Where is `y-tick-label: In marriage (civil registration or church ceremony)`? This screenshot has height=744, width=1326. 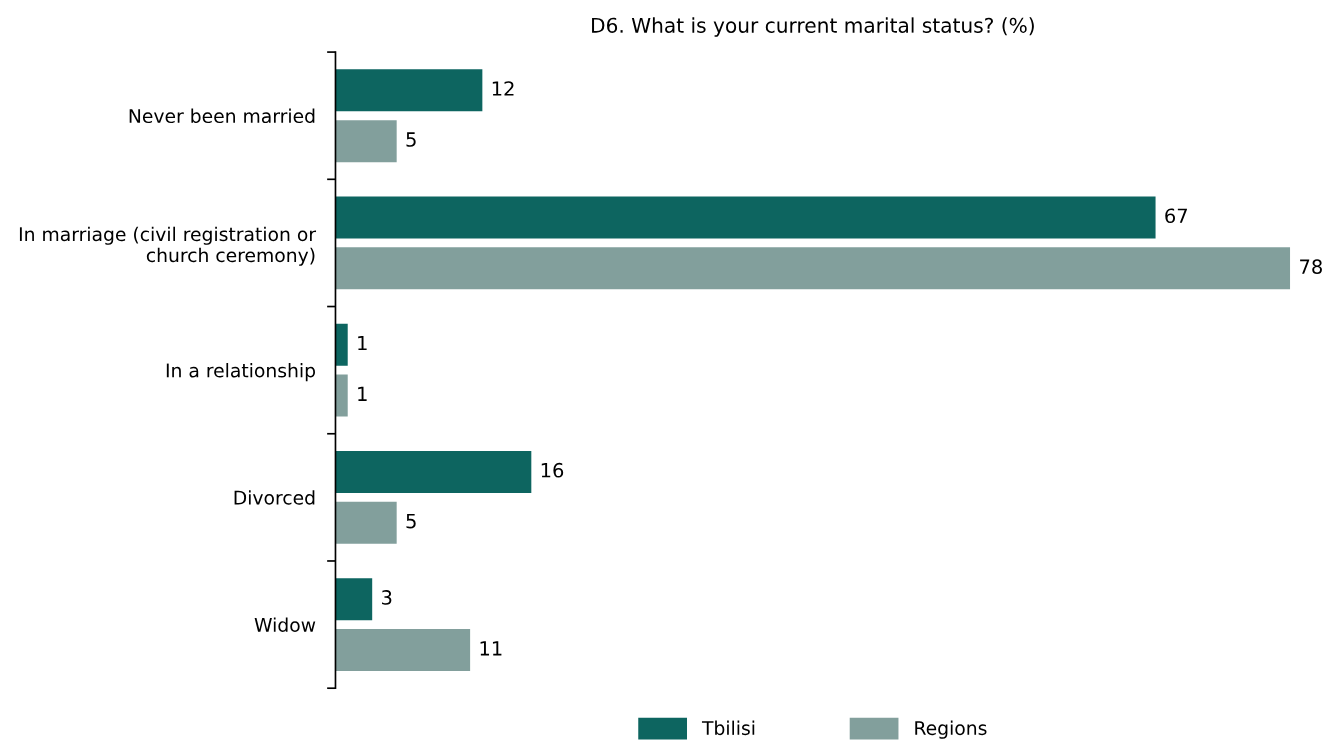 y-tick-label: In marriage (civil registration or church ceremony) is located at coordinates (168, 246).